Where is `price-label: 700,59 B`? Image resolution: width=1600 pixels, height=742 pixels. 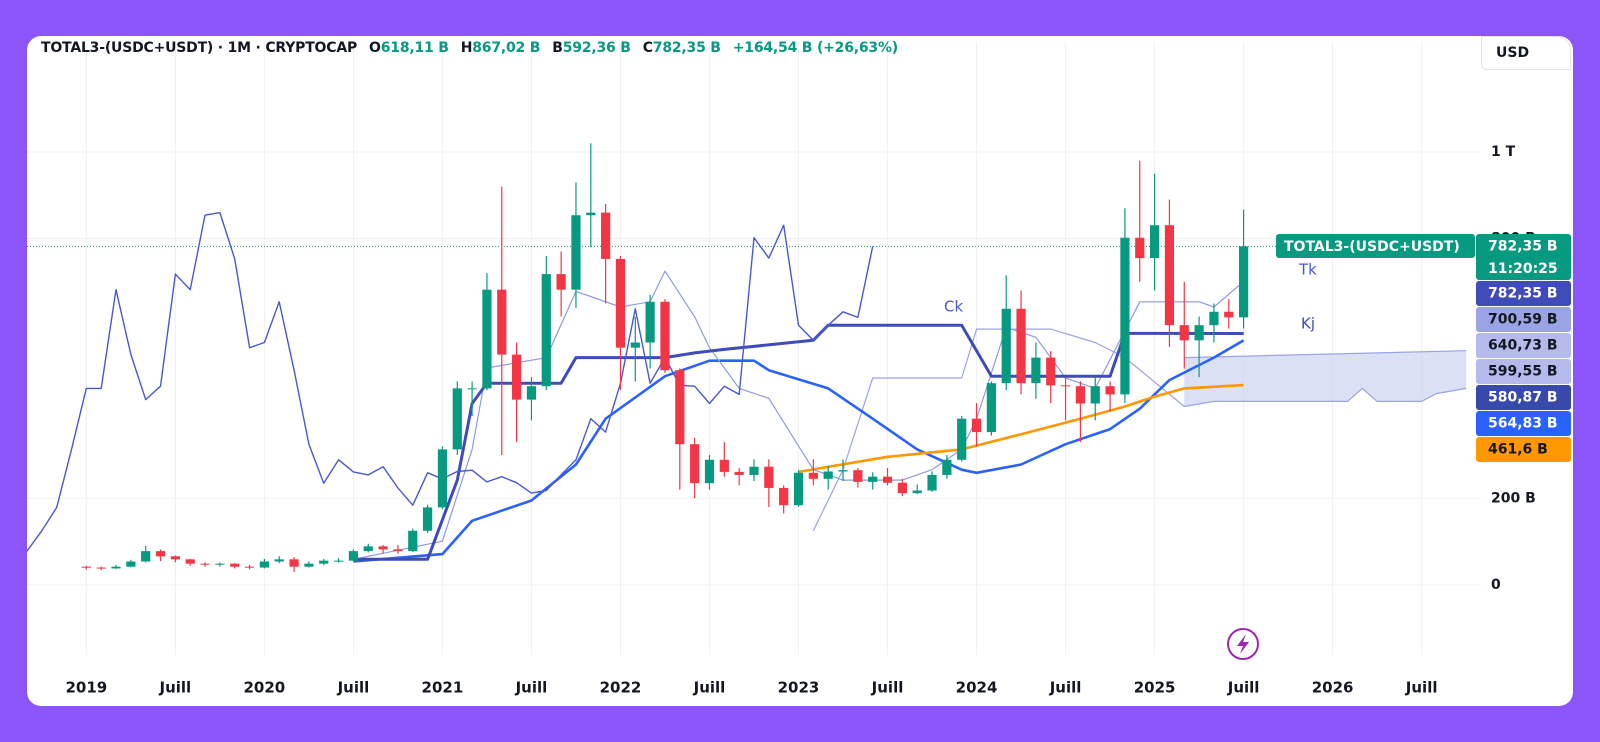
price-label: 700,59 B is located at coordinates (1523, 320).